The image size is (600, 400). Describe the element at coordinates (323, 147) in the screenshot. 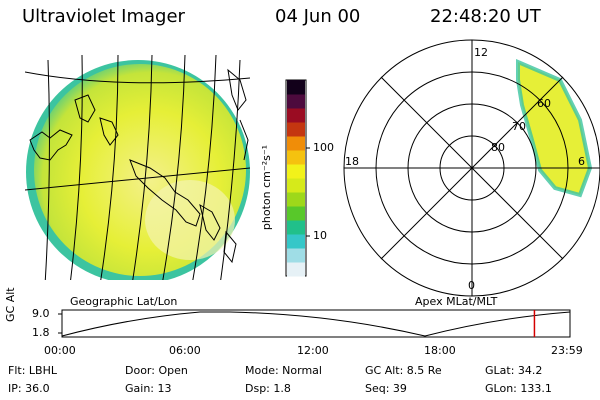

I see `colorbar-tick-100: 100` at that location.